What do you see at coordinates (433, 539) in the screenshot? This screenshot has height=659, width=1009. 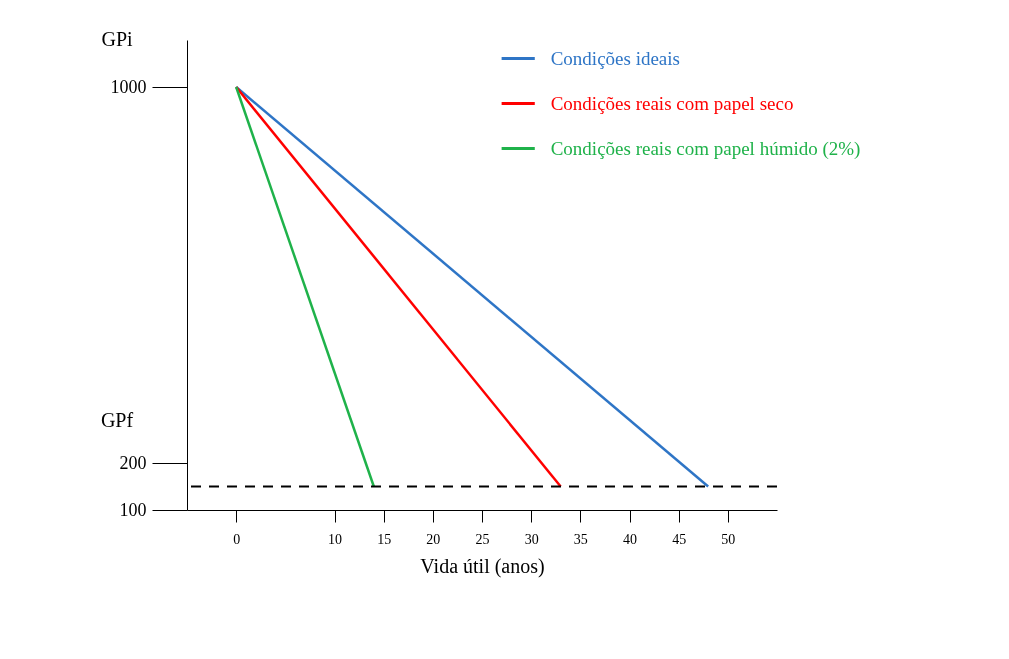 I see `x-tick-label: 20` at bounding box center [433, 539].